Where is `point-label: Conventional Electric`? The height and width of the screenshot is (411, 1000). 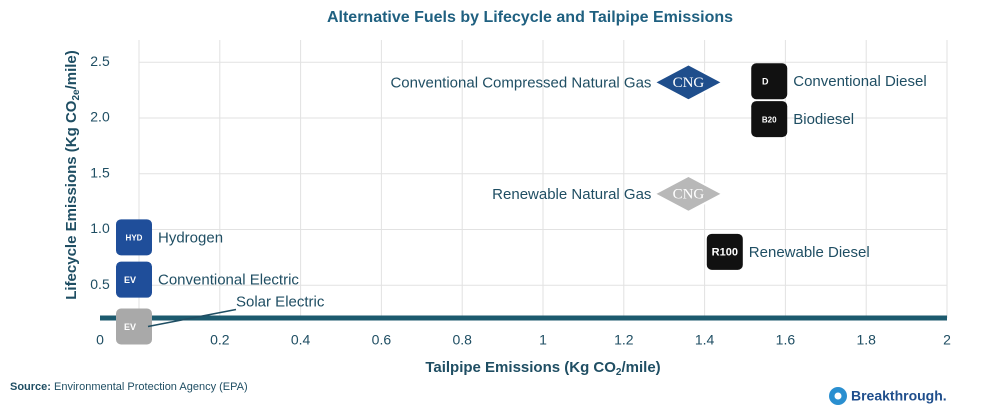
point-label: Conventional Electric is located at coordinates (228, 280).